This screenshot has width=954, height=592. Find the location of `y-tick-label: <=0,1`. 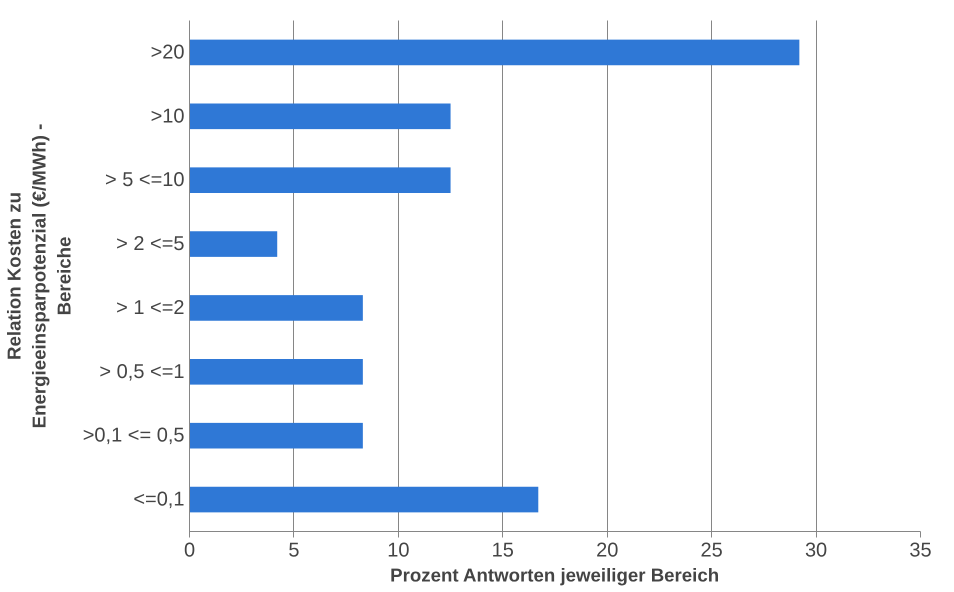

y-tick-label: <=0,1 is located at coordinates (159, 499).